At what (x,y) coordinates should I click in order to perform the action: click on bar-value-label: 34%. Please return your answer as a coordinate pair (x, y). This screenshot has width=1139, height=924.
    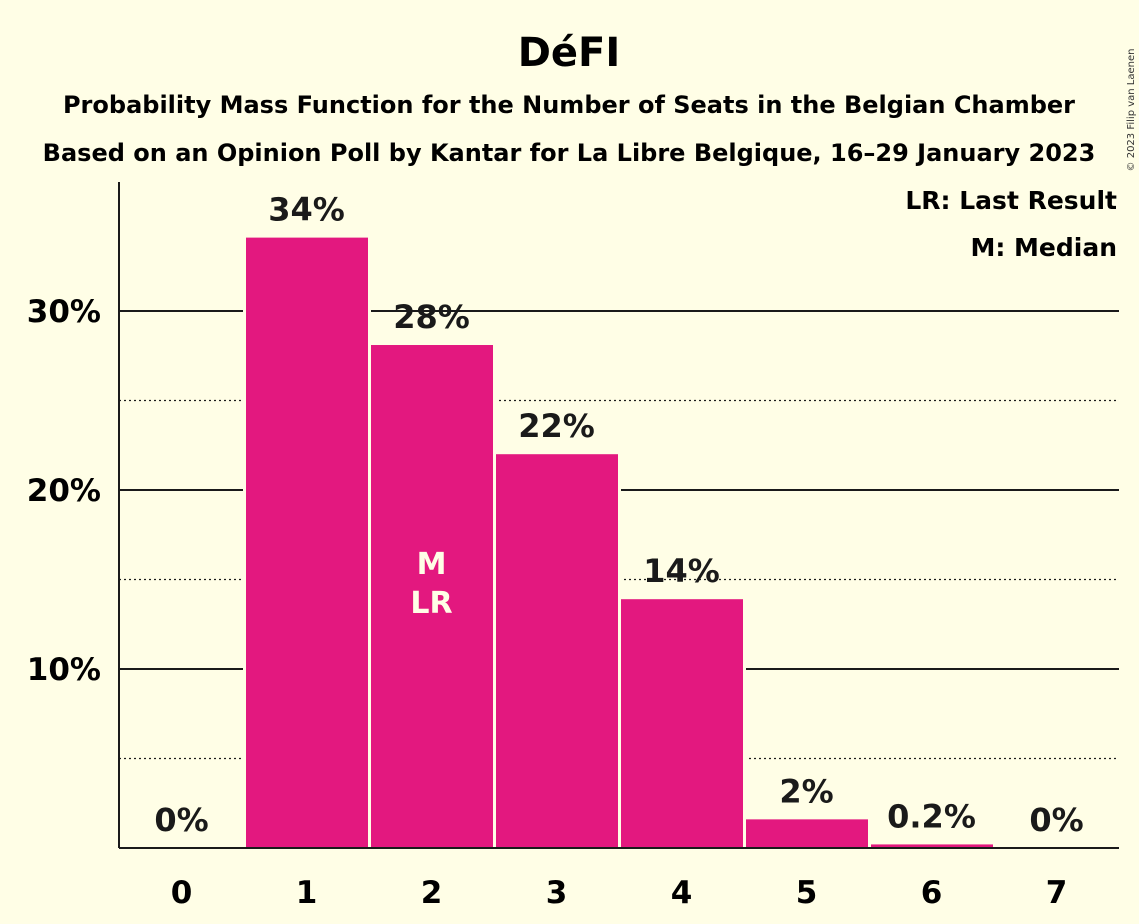
    Looking at the image, I should click on (306, 210).